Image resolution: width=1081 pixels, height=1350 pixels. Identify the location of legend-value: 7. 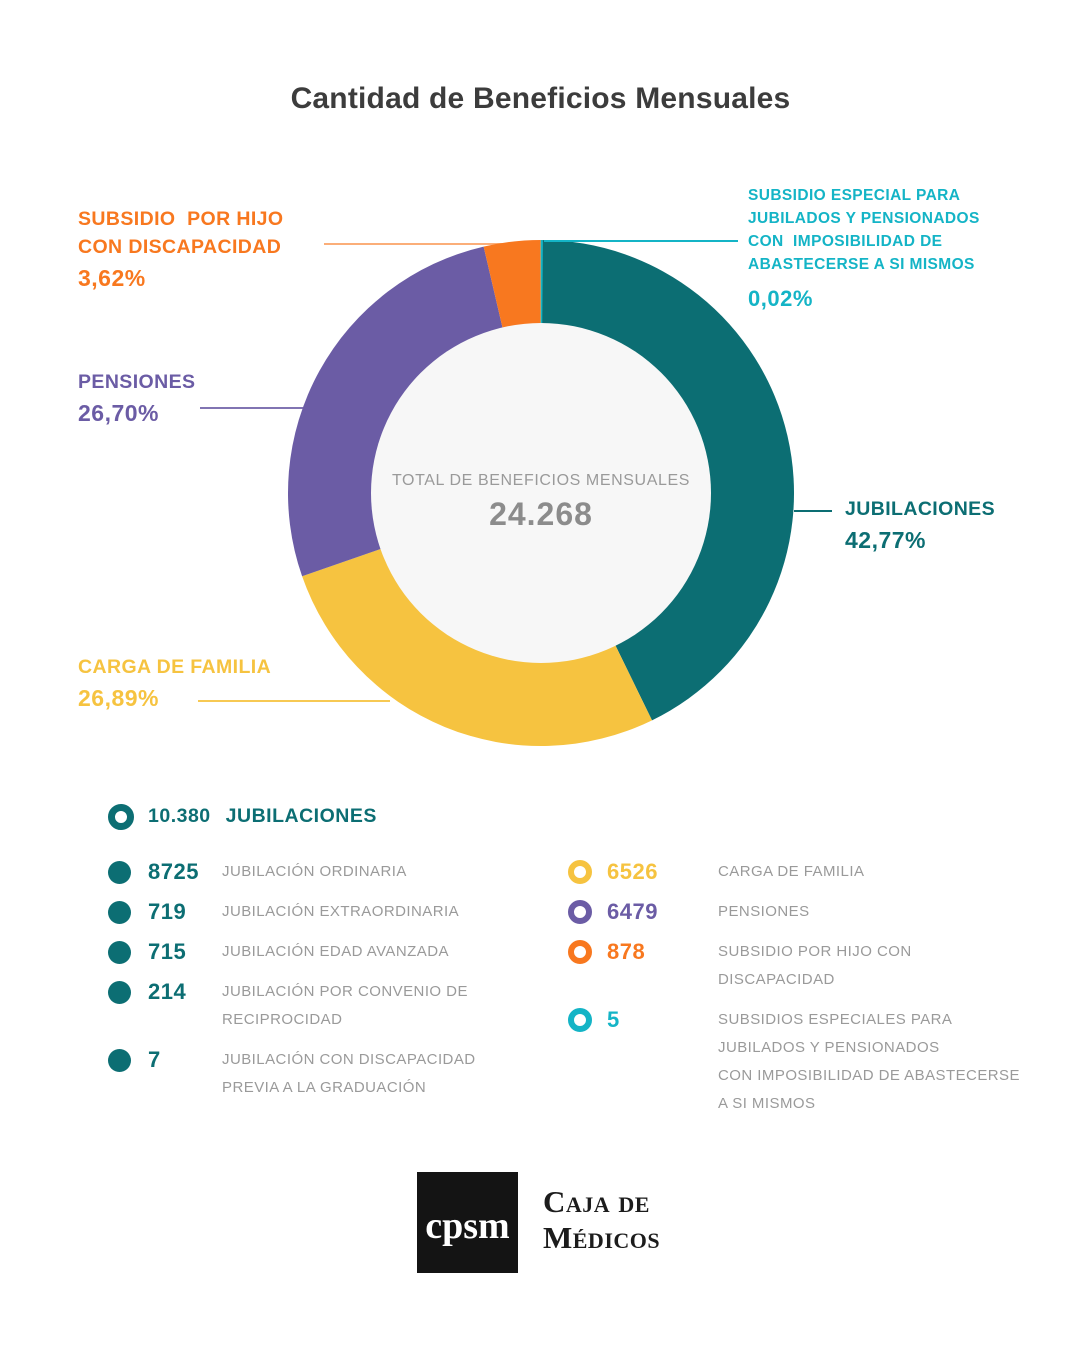
(154, 1059).